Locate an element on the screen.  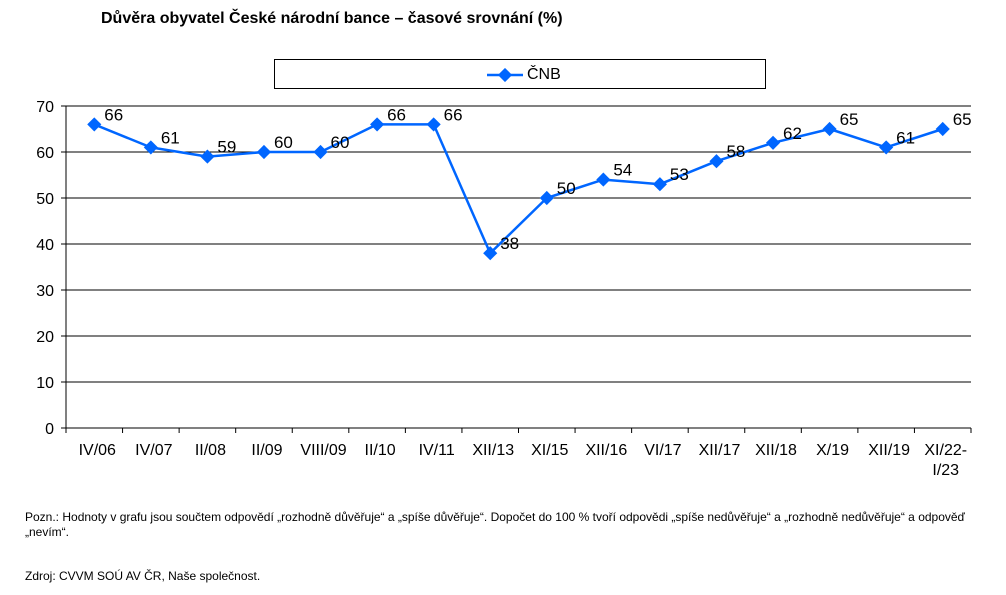
x-tick-label: XII/13 is located at coordinates (493, 450).